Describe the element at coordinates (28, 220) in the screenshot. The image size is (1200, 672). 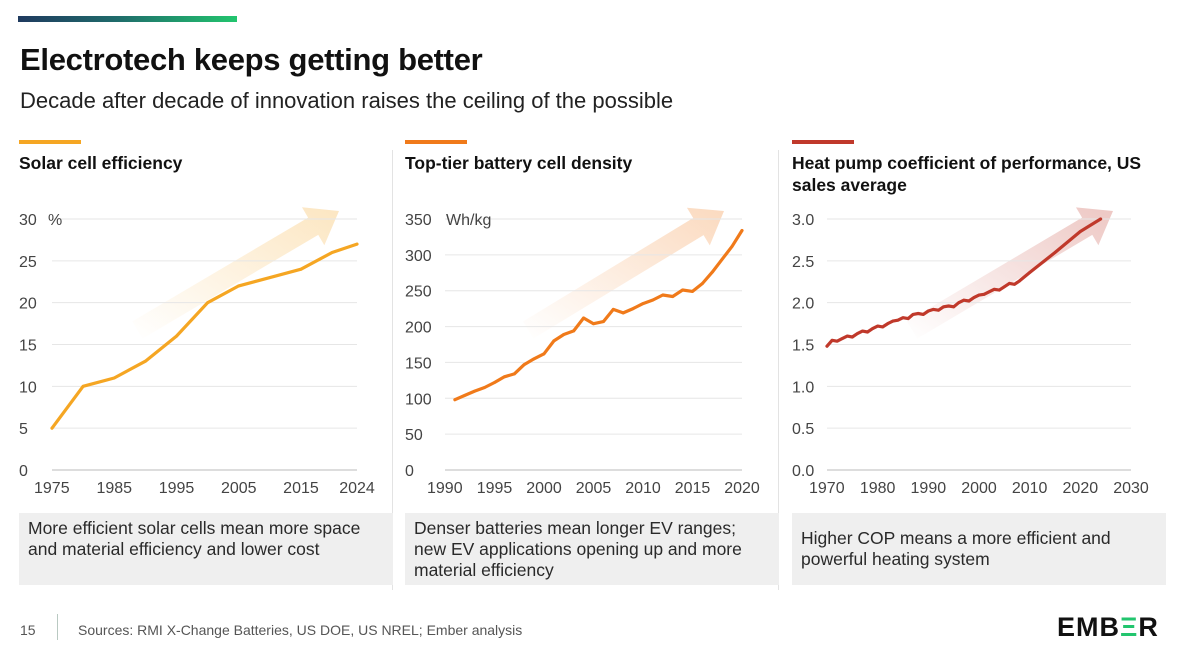
I see `y-tick-label: 30` at that location.